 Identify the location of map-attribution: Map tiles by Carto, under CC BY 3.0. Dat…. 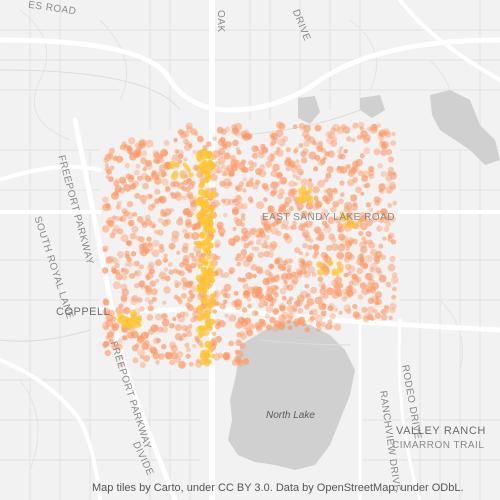
(278, 488).